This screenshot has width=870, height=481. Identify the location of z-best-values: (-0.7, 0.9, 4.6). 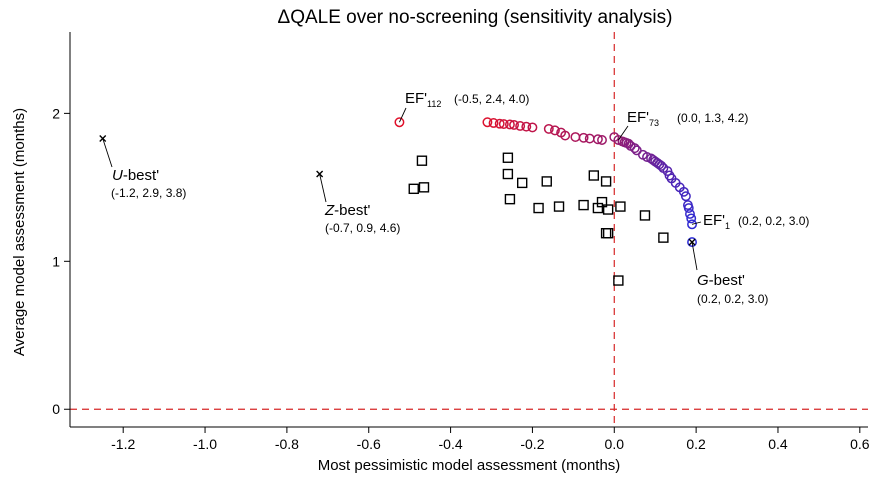
(362, 228).